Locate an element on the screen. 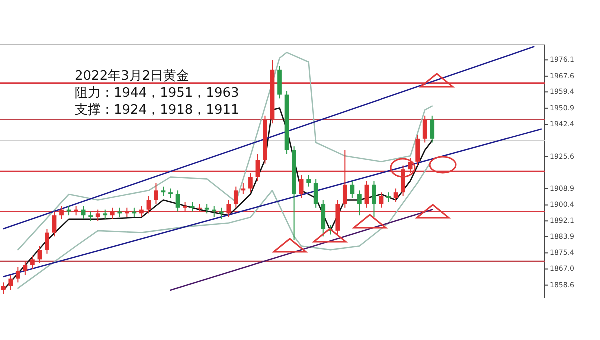 This screenshot has height=340, width=600. annotation: 支撑：1924，1918，1911 is located at coordinates (157, 110).